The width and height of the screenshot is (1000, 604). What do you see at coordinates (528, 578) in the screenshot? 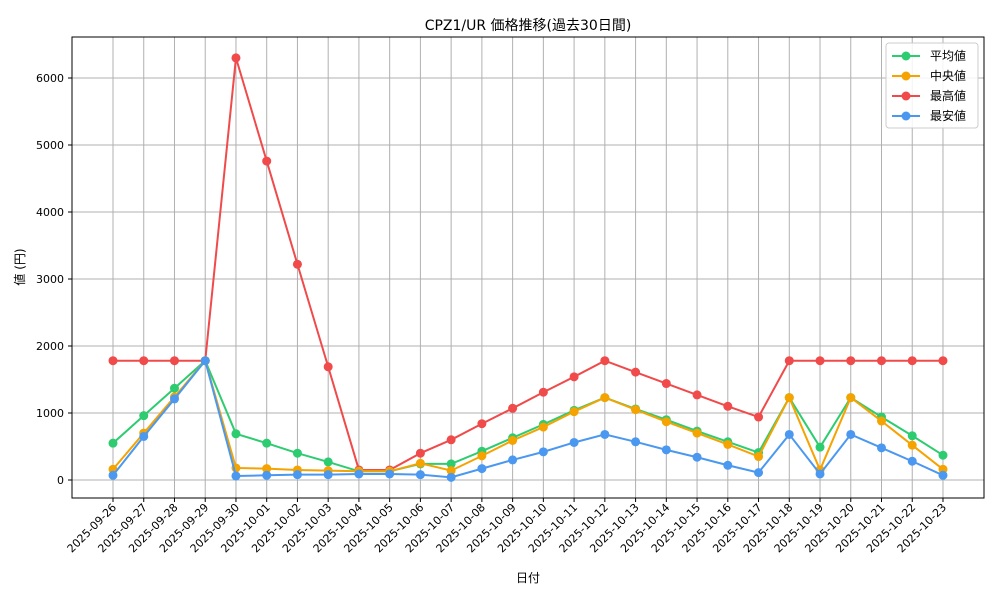
I see `x-axis-label: 日付` at bounding box center [528, 578].